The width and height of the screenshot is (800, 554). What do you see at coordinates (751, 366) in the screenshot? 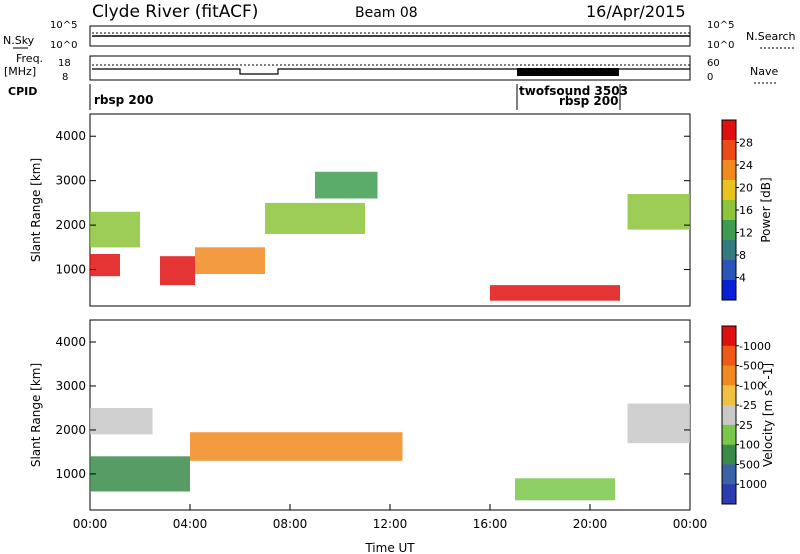
I see `colorbar-tick-label: -500` at bounding box center [751, 366].